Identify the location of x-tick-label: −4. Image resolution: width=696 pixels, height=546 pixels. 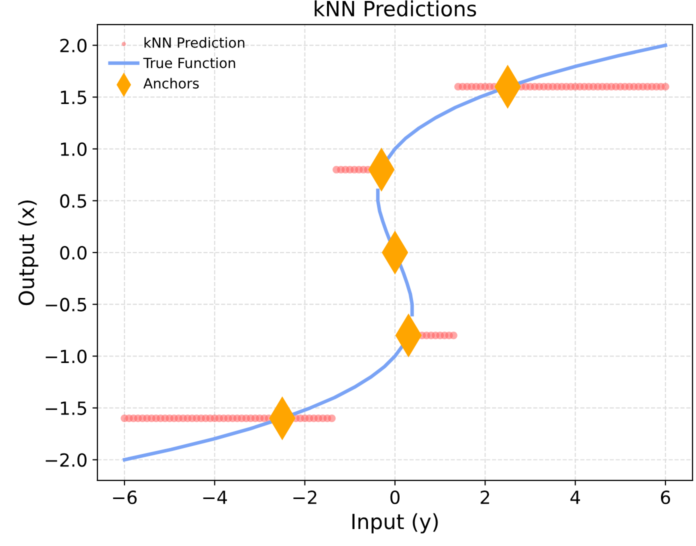
(215, 497).